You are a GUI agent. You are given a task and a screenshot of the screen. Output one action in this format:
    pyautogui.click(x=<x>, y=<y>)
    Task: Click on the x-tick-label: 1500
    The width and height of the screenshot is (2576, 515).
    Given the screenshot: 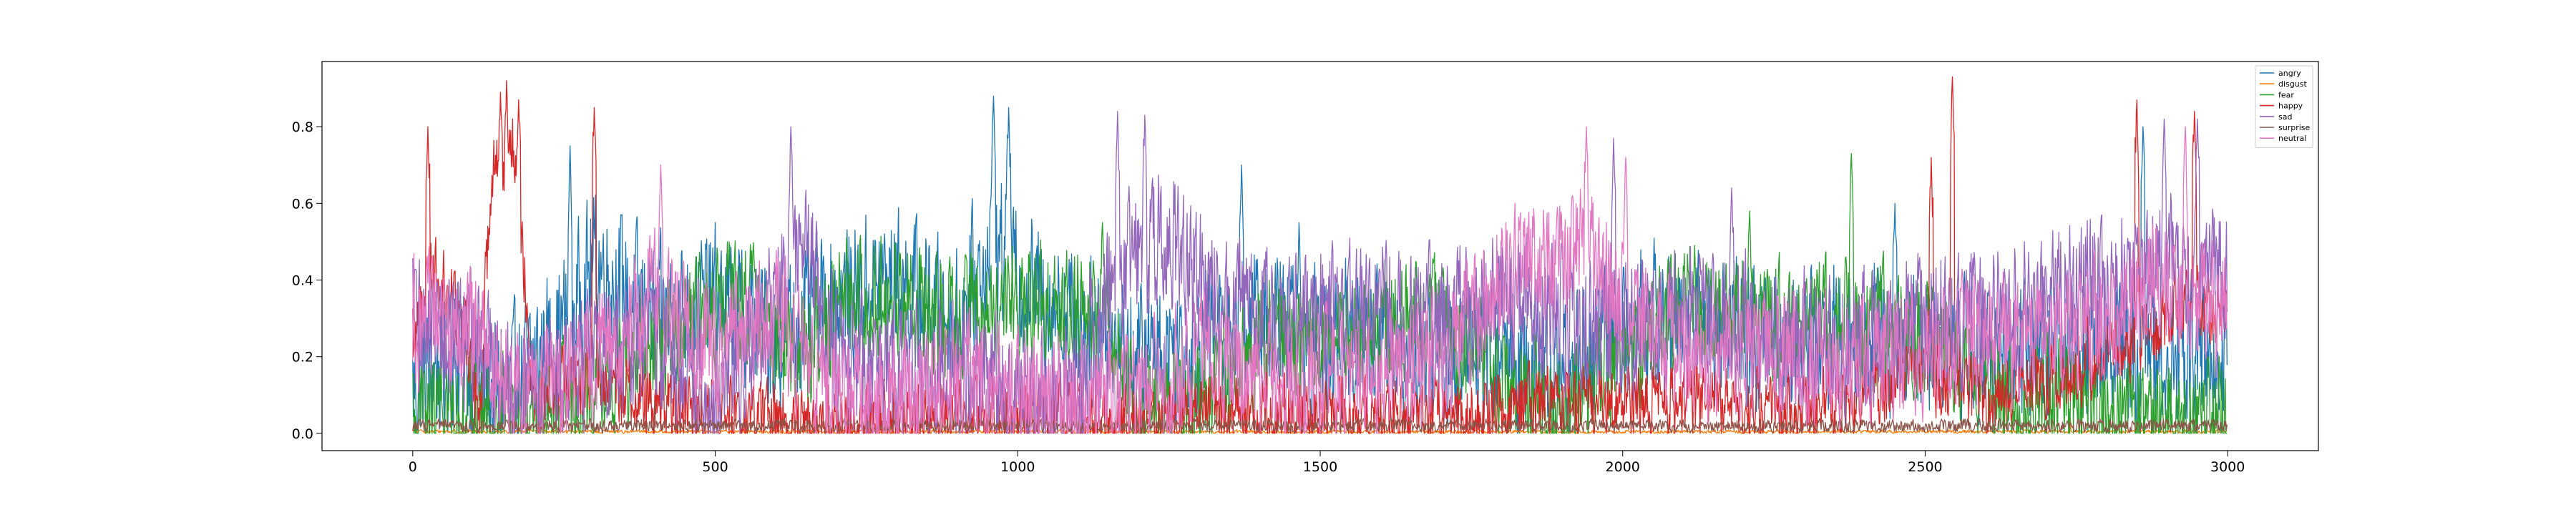 What is the action you would take?
    pyautogui.click(x=1320, y=467)
    